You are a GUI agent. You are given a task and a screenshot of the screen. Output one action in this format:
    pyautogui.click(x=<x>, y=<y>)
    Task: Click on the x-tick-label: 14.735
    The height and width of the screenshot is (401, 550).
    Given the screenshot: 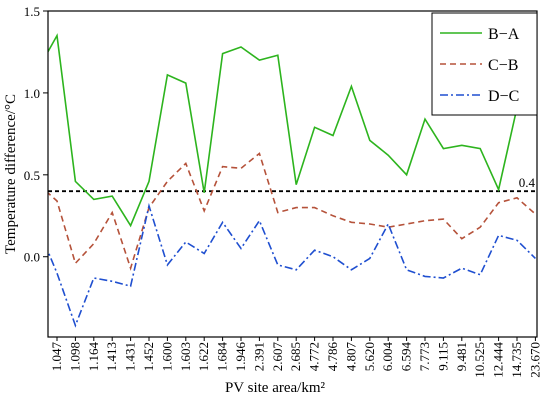 What is the action you would take?
    pyautogui.click(x=516, y=360)
    